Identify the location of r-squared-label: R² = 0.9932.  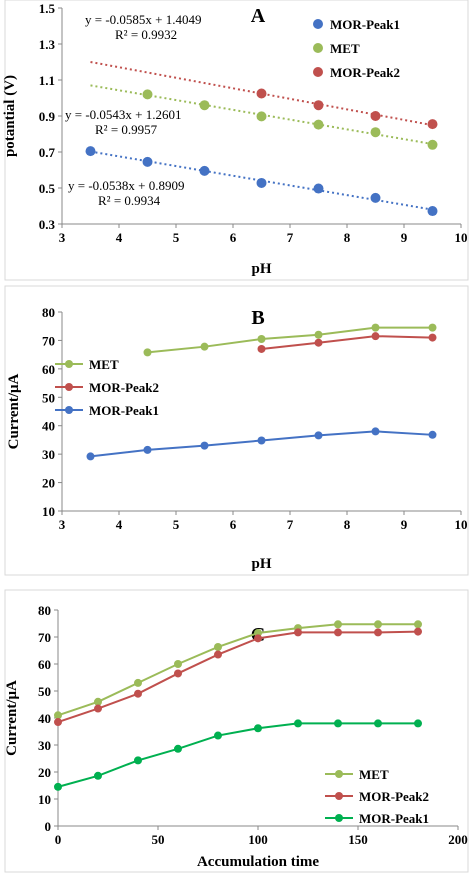
(146, 34).